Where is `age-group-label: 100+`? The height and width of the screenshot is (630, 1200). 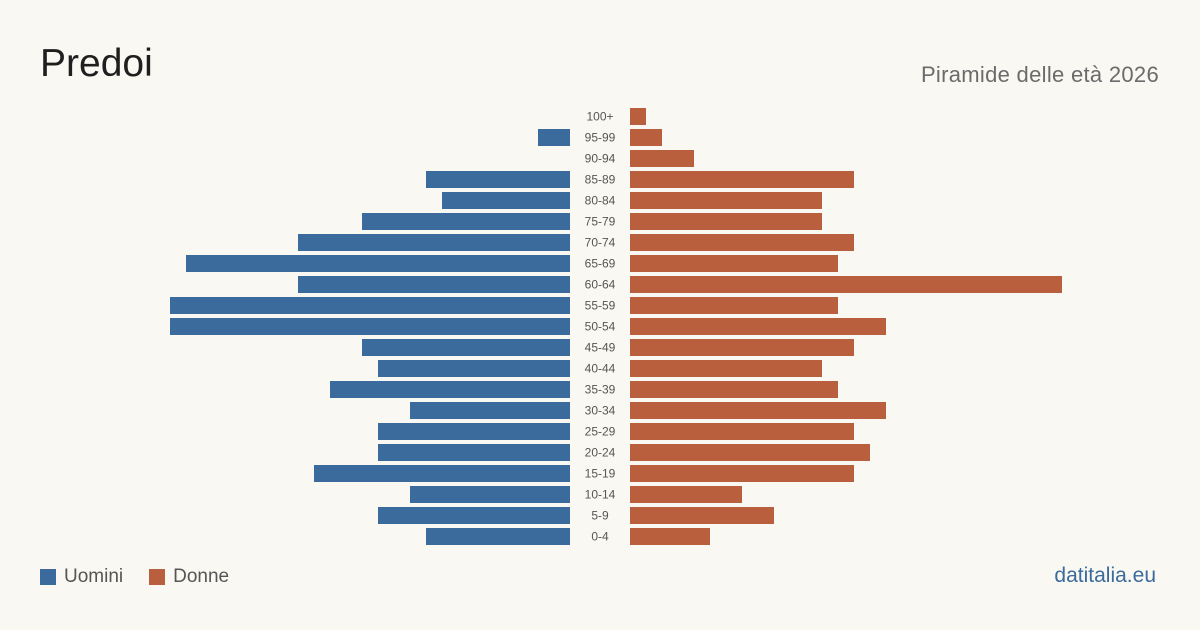 age-group-label: 100+ is located at coordinates (599, 117).